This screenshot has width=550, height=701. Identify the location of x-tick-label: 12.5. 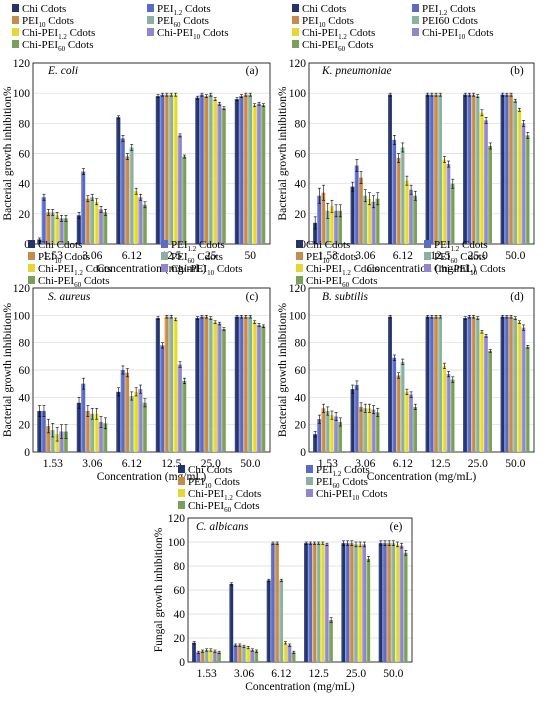
(171, 464).